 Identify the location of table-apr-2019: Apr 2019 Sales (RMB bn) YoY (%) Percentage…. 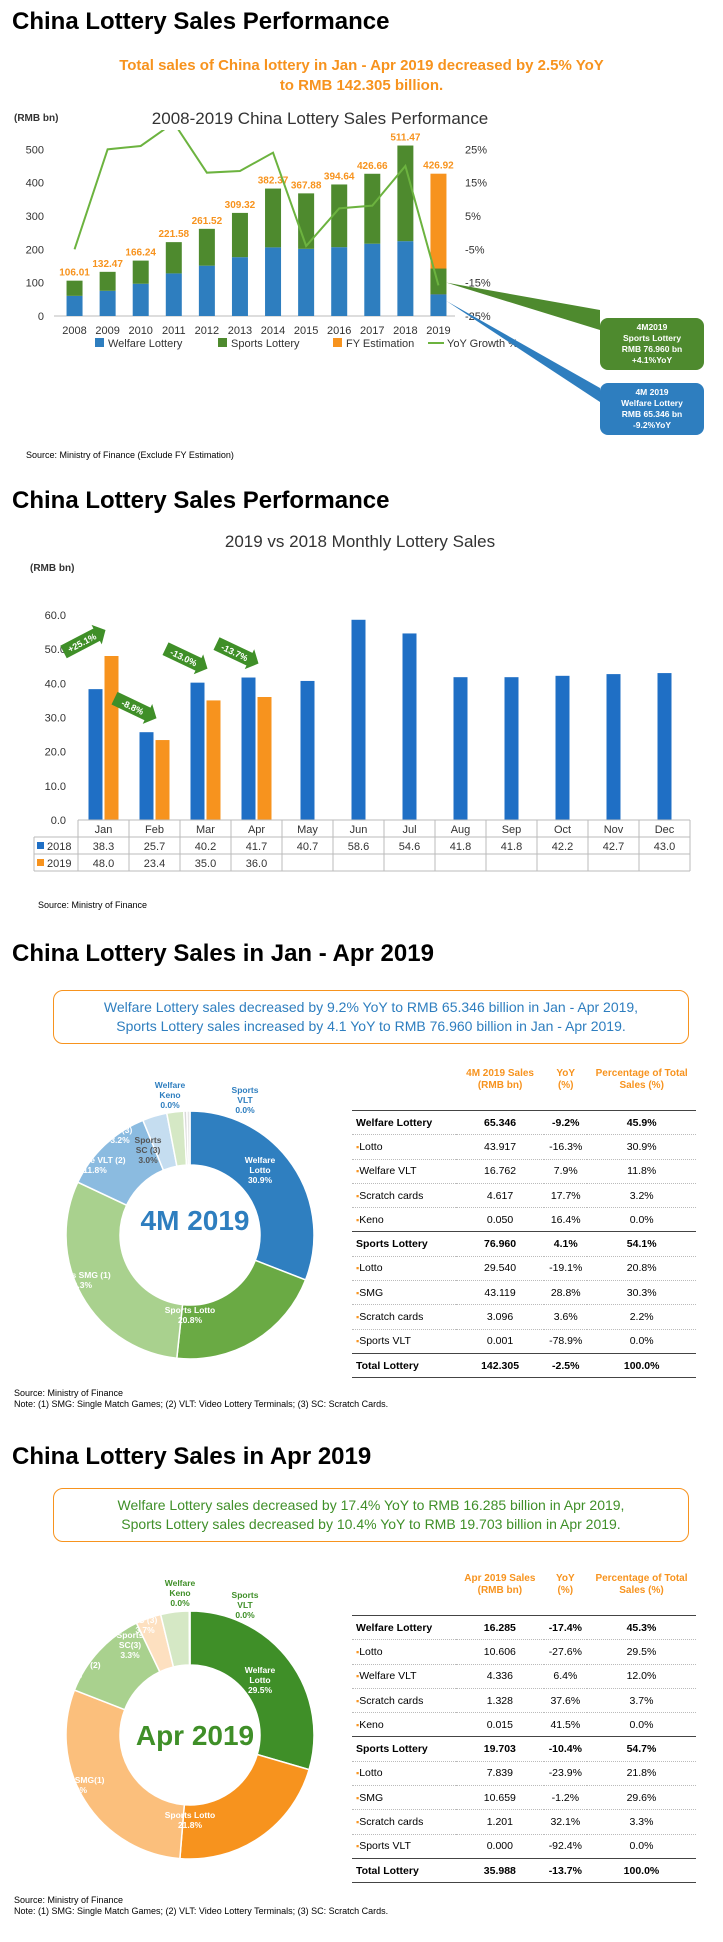
(524, 1719).